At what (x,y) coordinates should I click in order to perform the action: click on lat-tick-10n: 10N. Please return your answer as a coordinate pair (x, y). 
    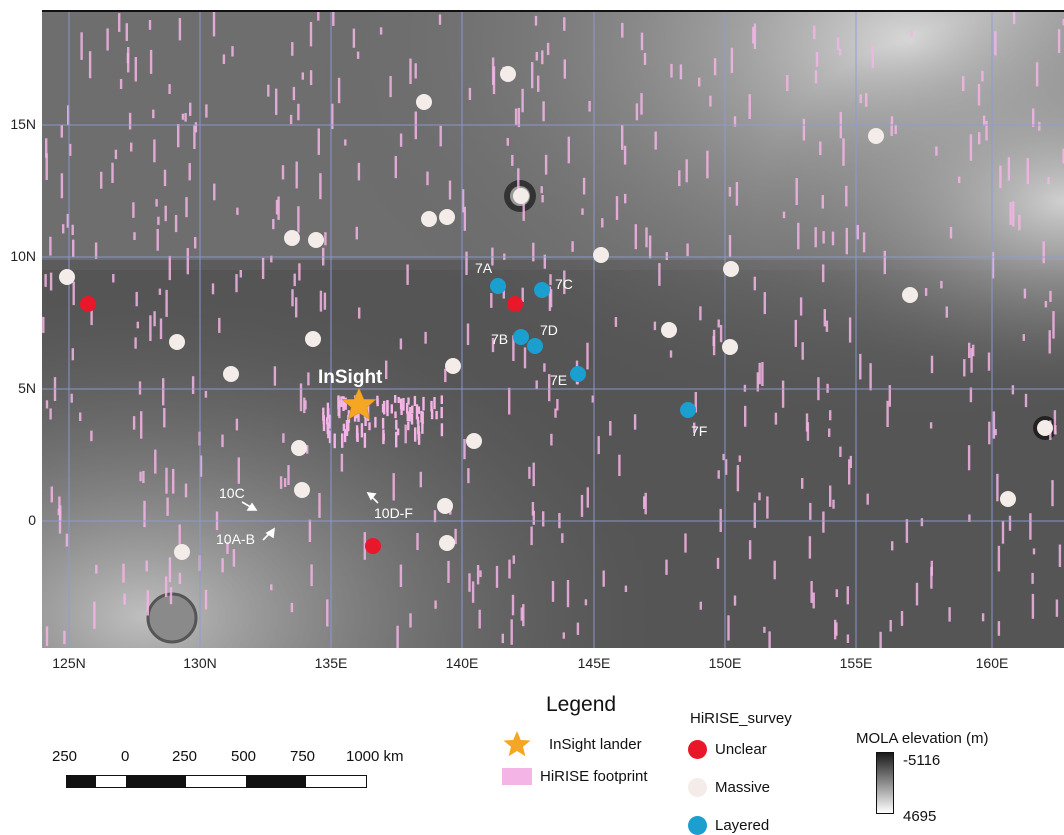
    Looking at the image, I should click on (18, 256).